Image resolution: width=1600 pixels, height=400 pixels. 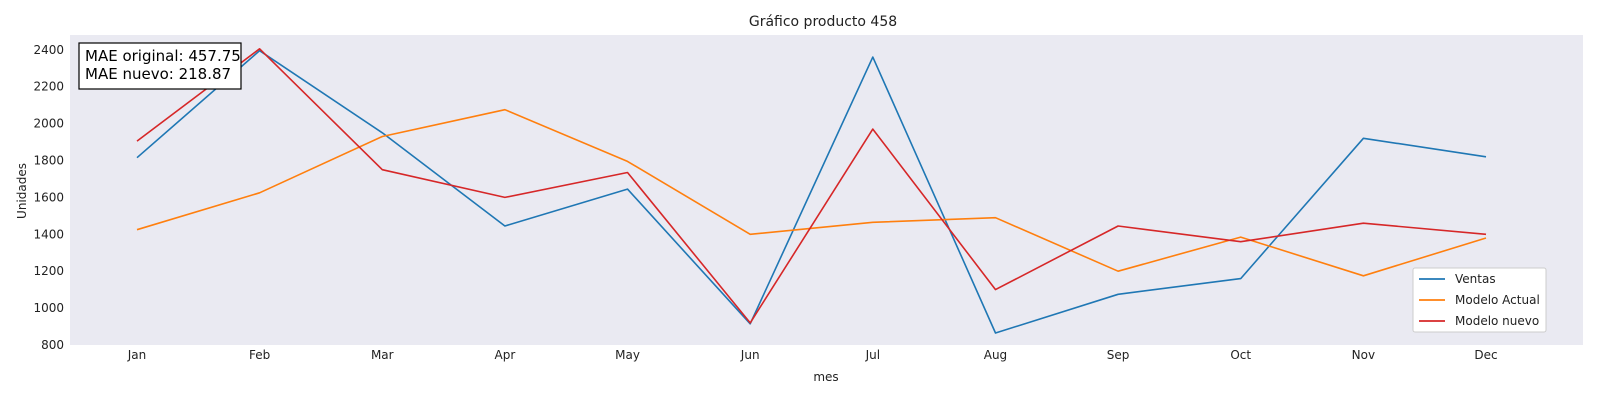 What do you see at coordinates (823, 22) in the screenshot?
I see `chart-title: Gráfico producto 458` at bounding box center [823, 22].